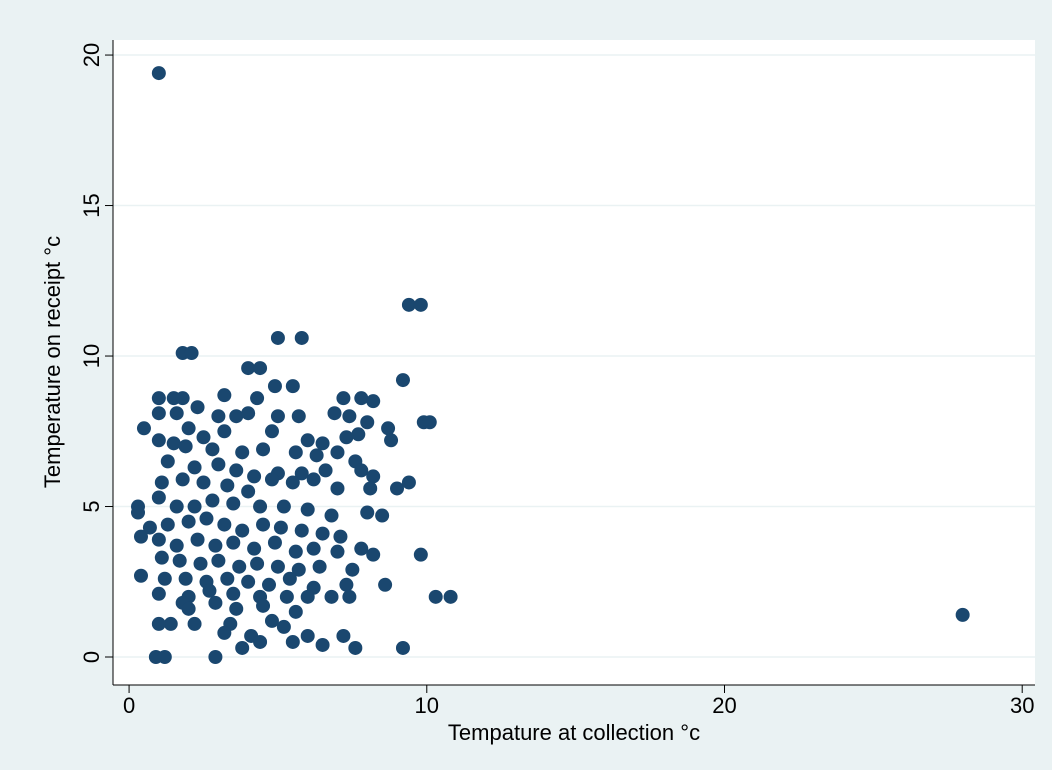 This screenshot has height=770, width=1052. Describe the element at coordinates (91, 205) in the screenshot. I see `y-tick-label: 15` at that location.